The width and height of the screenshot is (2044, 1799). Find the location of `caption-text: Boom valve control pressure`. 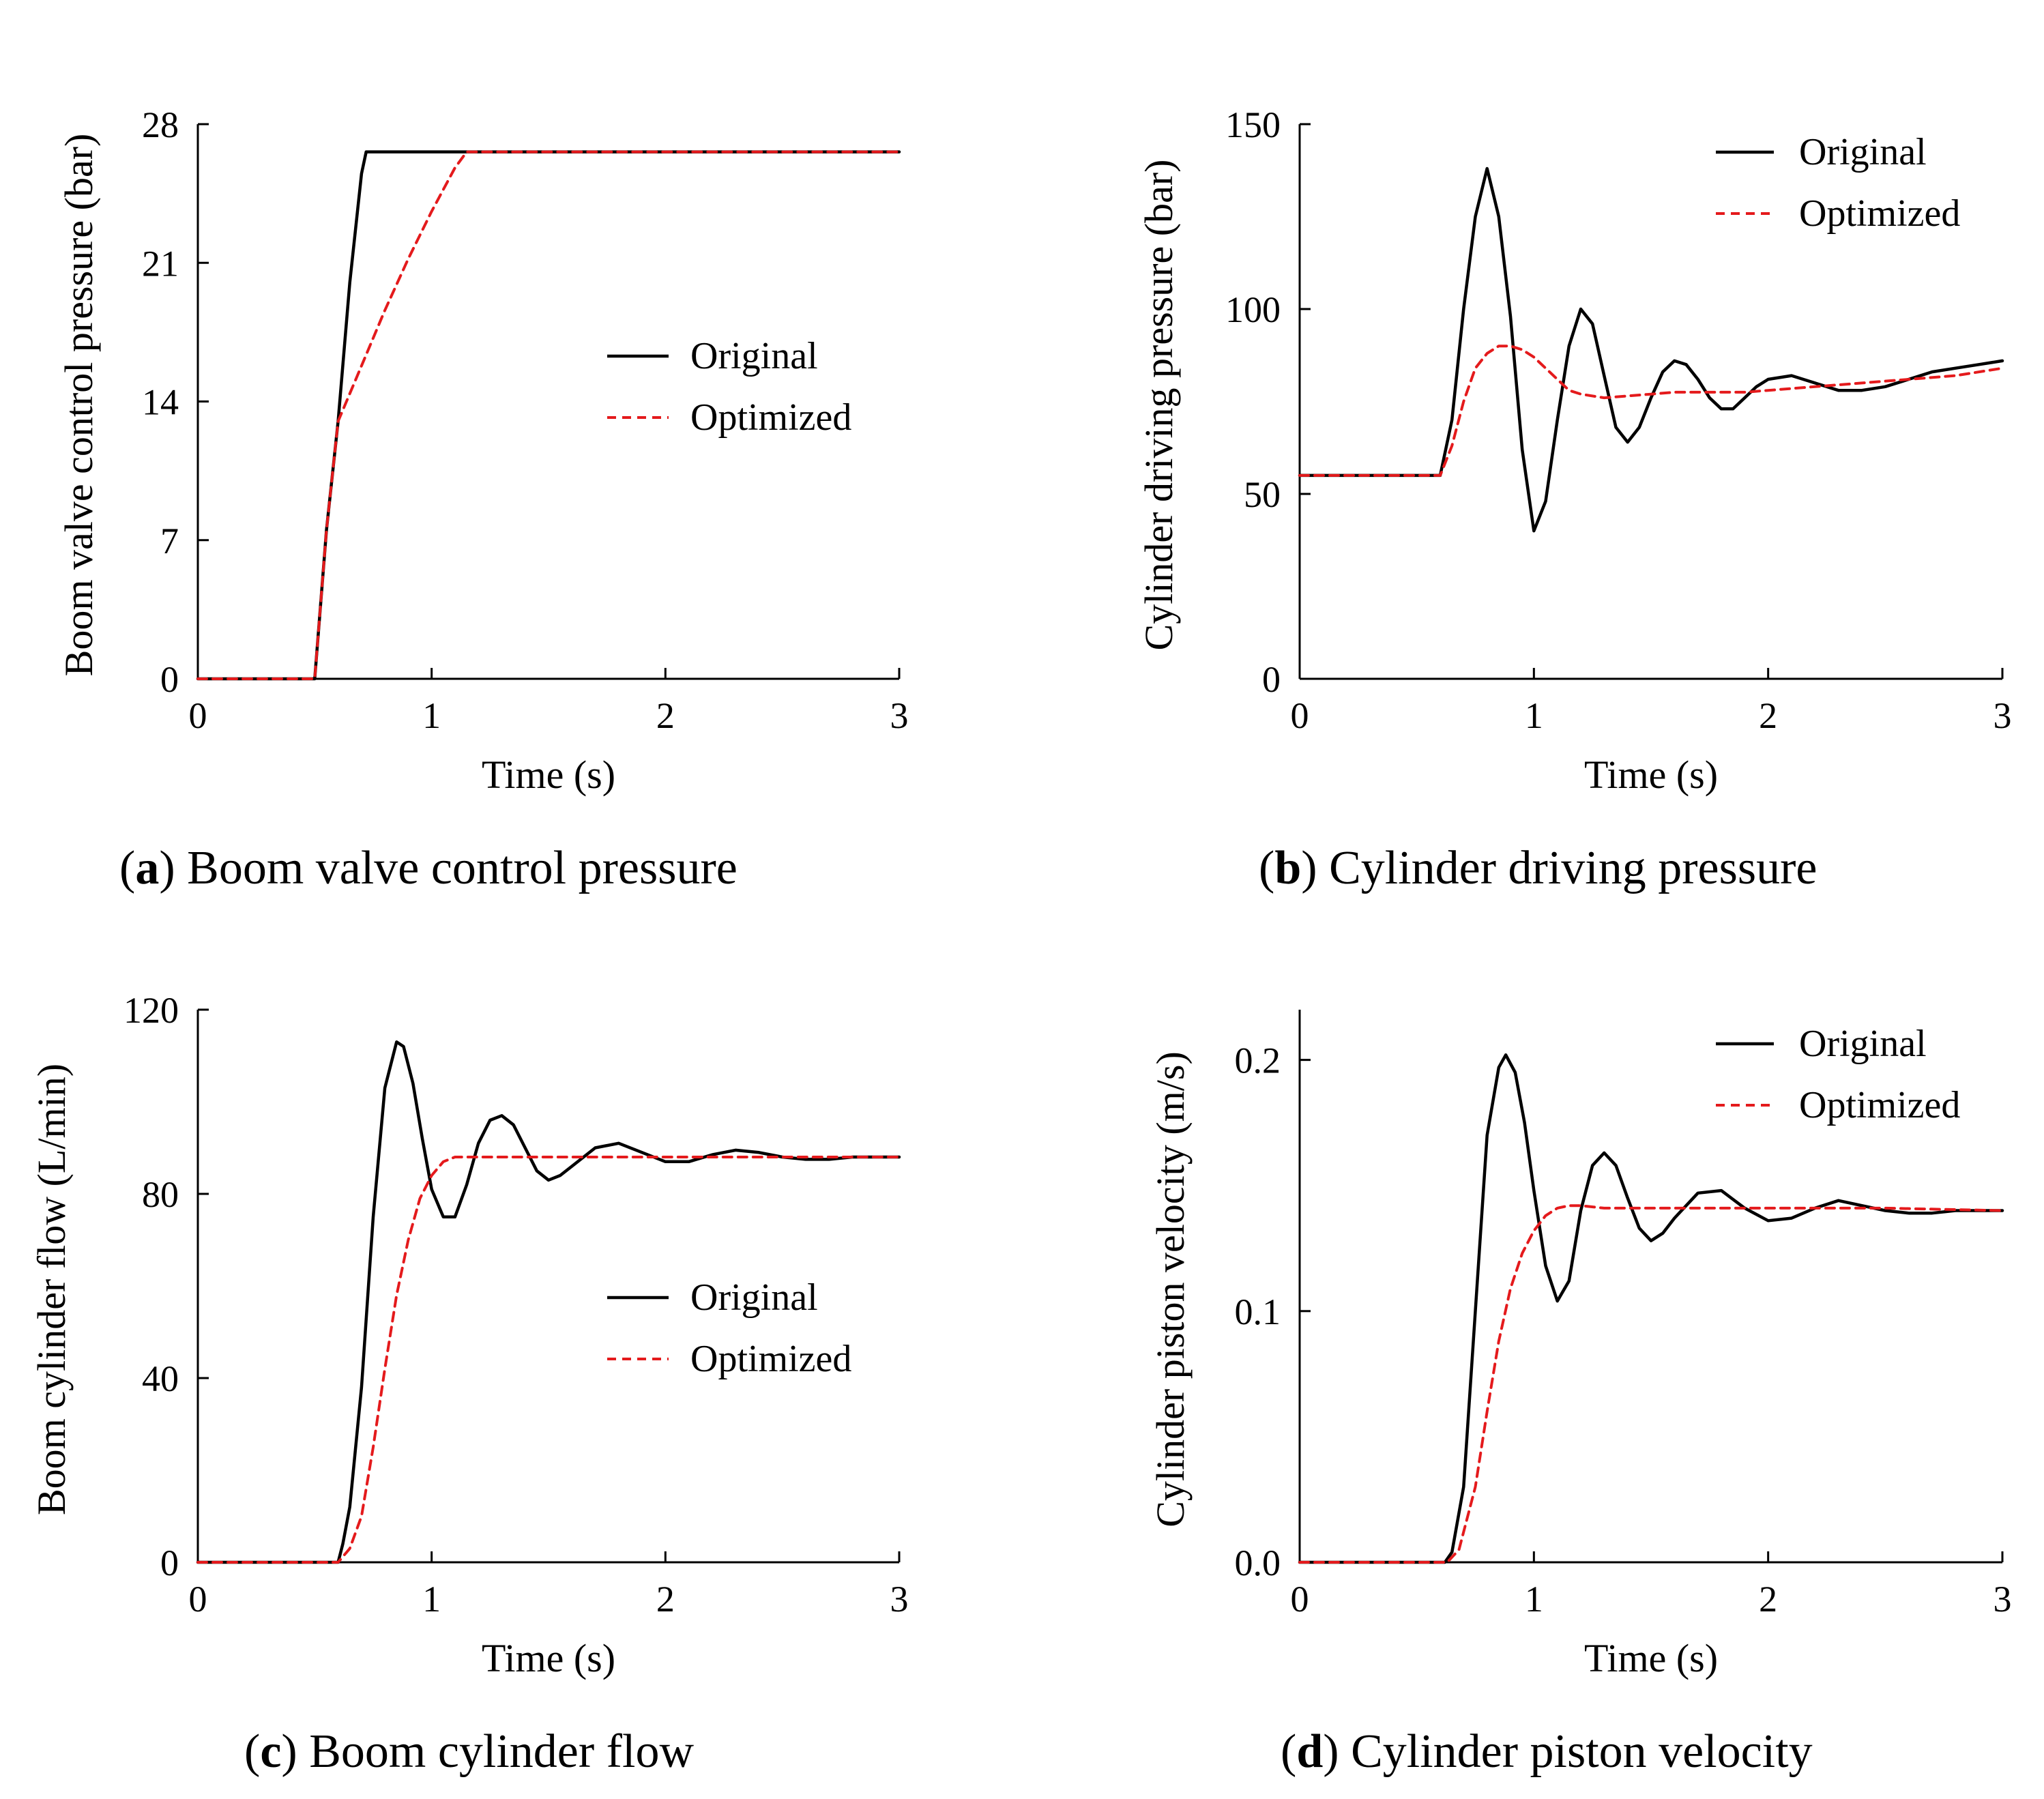

caption-text: Boom valve control pressure is located at coordinates (456, 868).